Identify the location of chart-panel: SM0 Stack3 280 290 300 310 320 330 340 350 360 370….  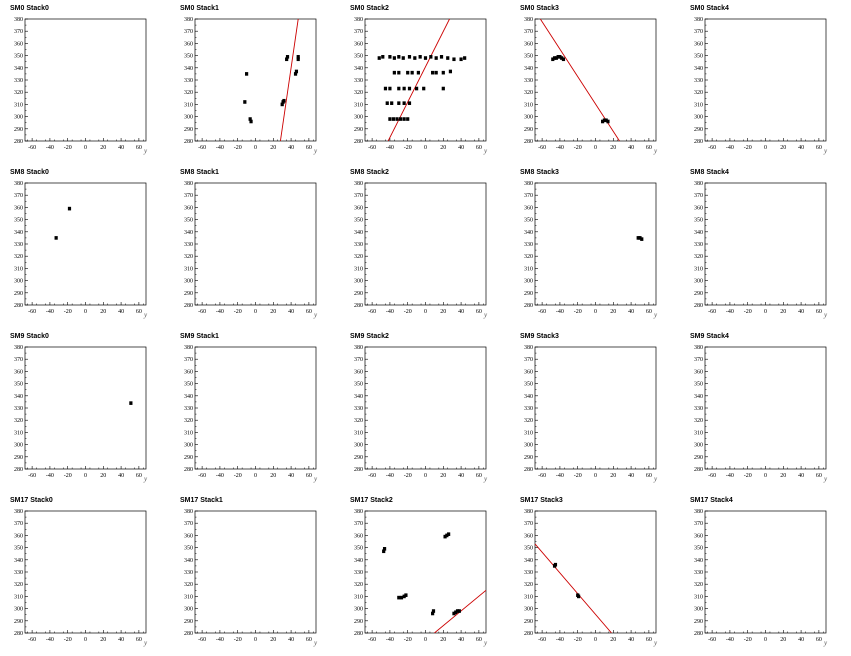
(589, 80).